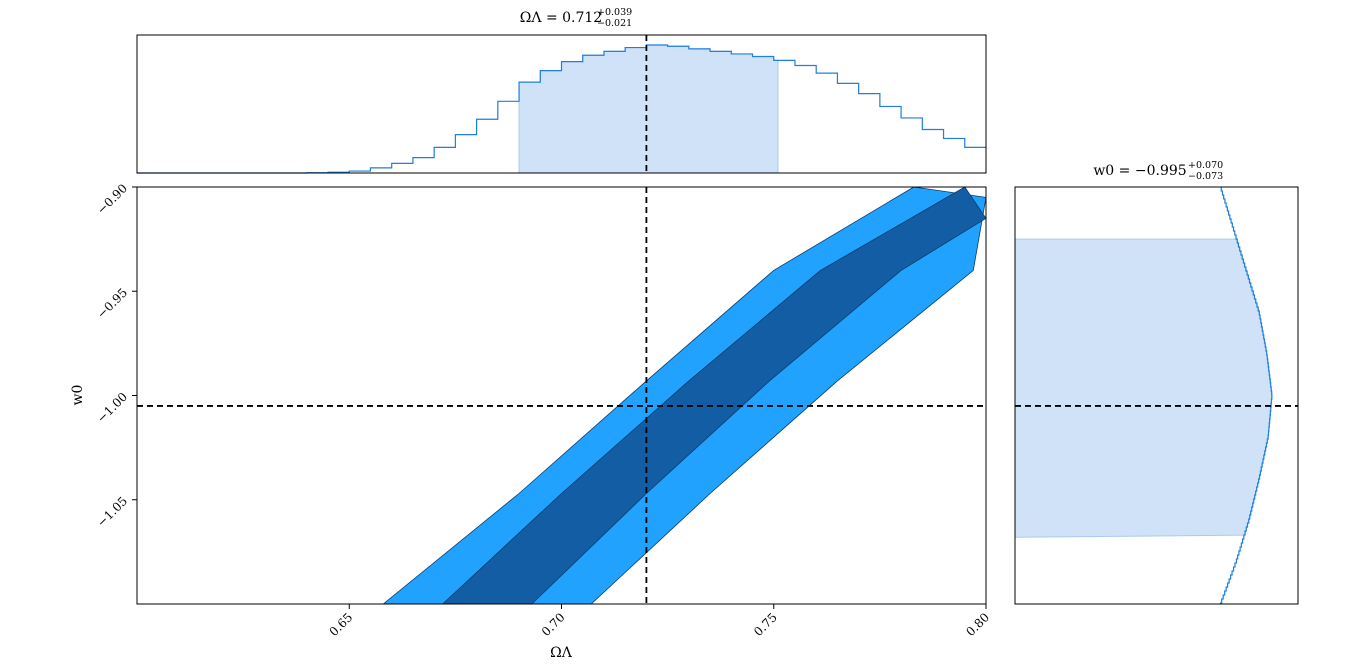  What do you see at coordinates (561, 653) in the screenshot?
I see `x-axis-label: ΩΛ` at bounding box center [561, 653].